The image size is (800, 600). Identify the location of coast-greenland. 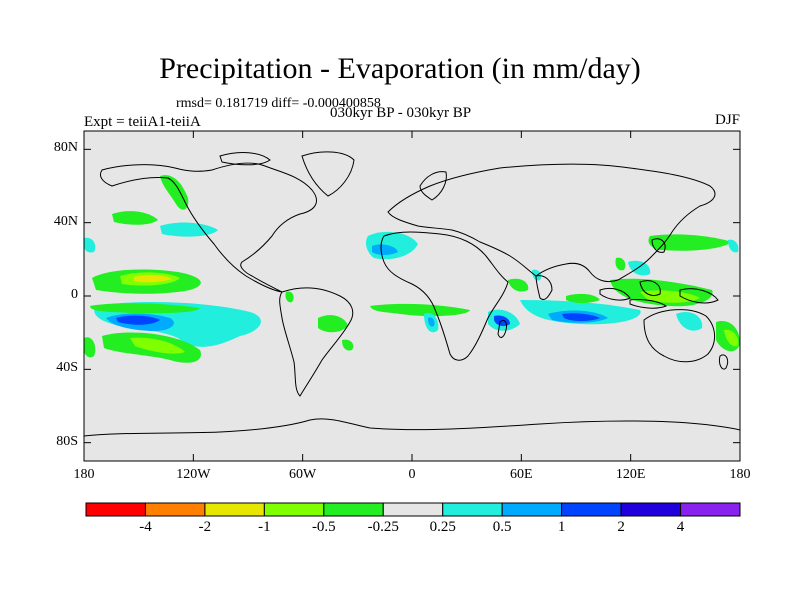
(328, 174).